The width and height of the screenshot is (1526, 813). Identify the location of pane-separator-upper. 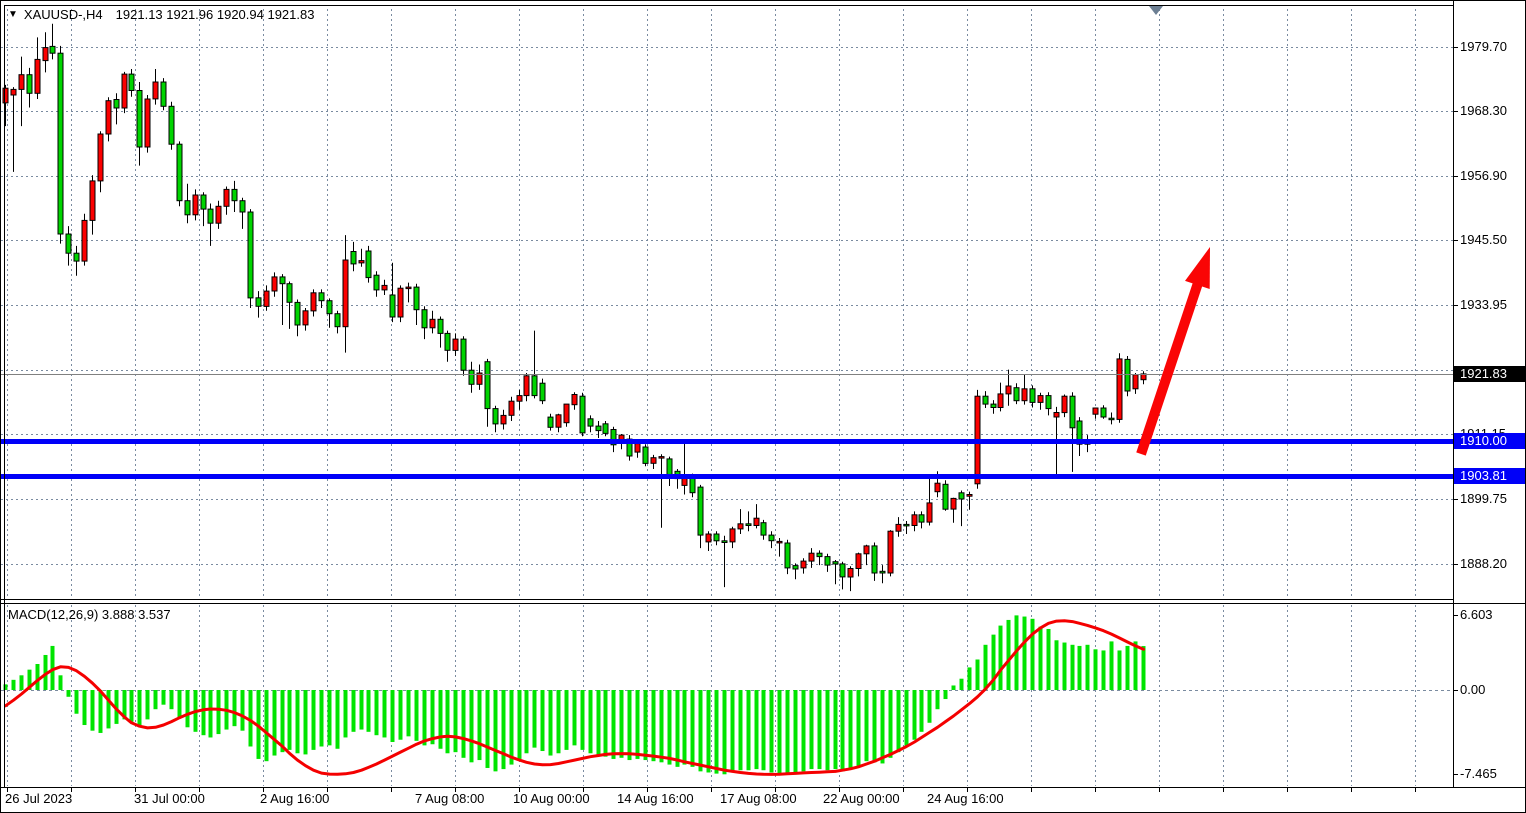
(727, 599).